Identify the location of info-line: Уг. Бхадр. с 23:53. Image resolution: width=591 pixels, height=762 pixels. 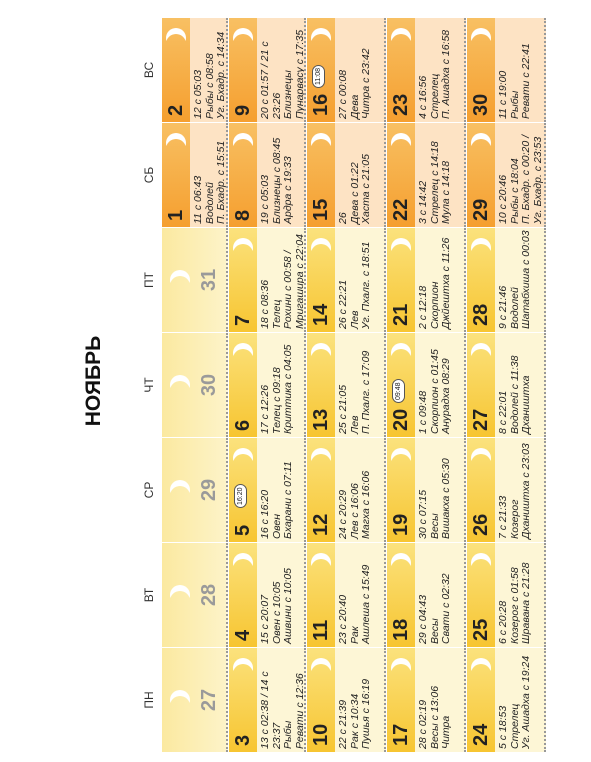
(537, 180).